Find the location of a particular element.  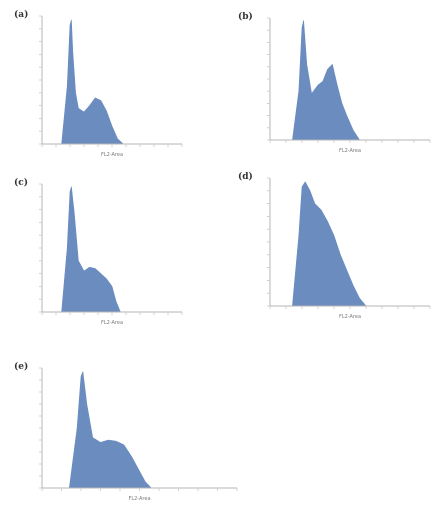

panel-label: (a) is located at coordinates (21, 15).